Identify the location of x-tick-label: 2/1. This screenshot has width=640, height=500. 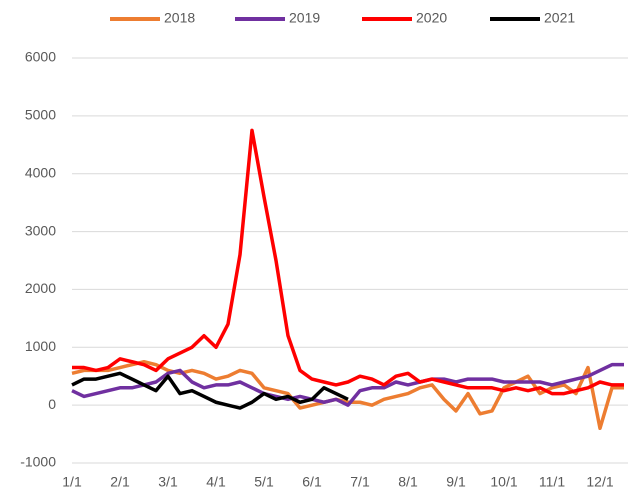
(120, 482).